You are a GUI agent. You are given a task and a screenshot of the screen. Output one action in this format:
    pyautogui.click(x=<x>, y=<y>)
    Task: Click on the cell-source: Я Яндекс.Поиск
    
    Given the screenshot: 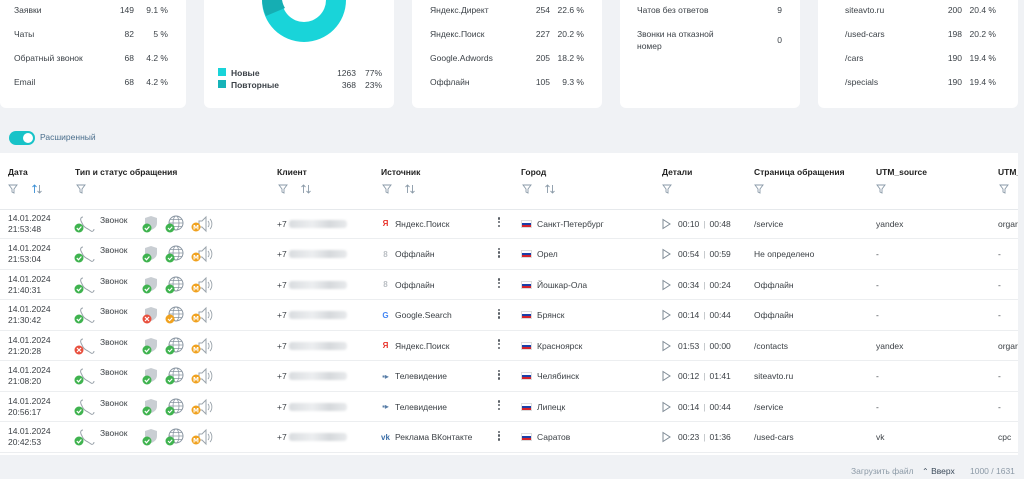 What is the action you would take?
    pyautogui.click(x=415, y=223)
    